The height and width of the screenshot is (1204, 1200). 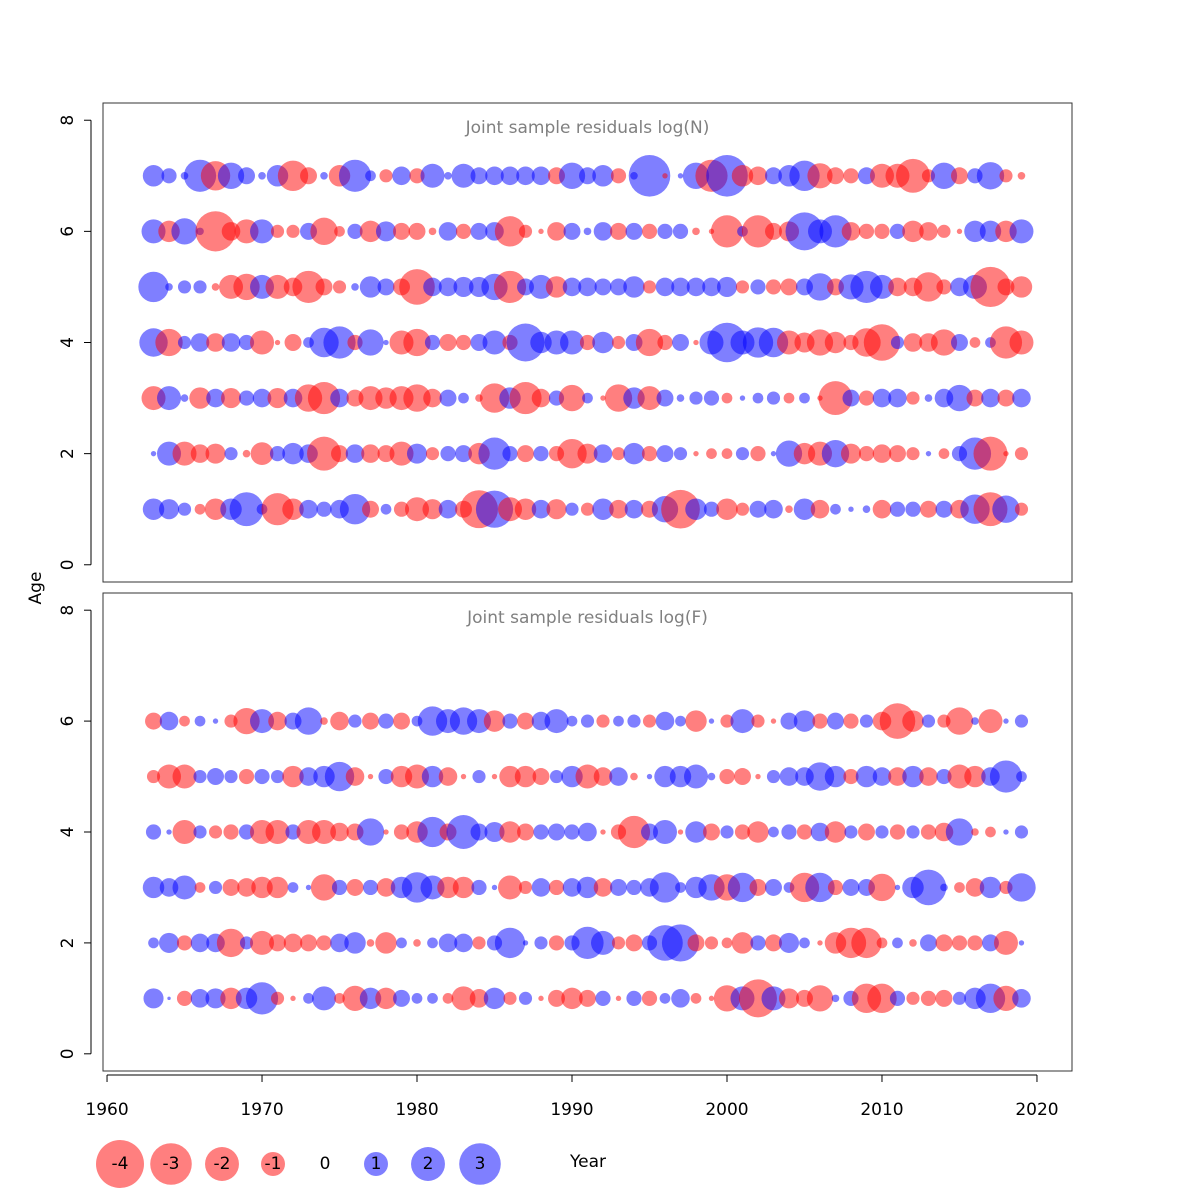 What do you see at coordinates (68, 231) in the screenshot?
I see `y-tick-label: 6` at bounding box center [68, 231].